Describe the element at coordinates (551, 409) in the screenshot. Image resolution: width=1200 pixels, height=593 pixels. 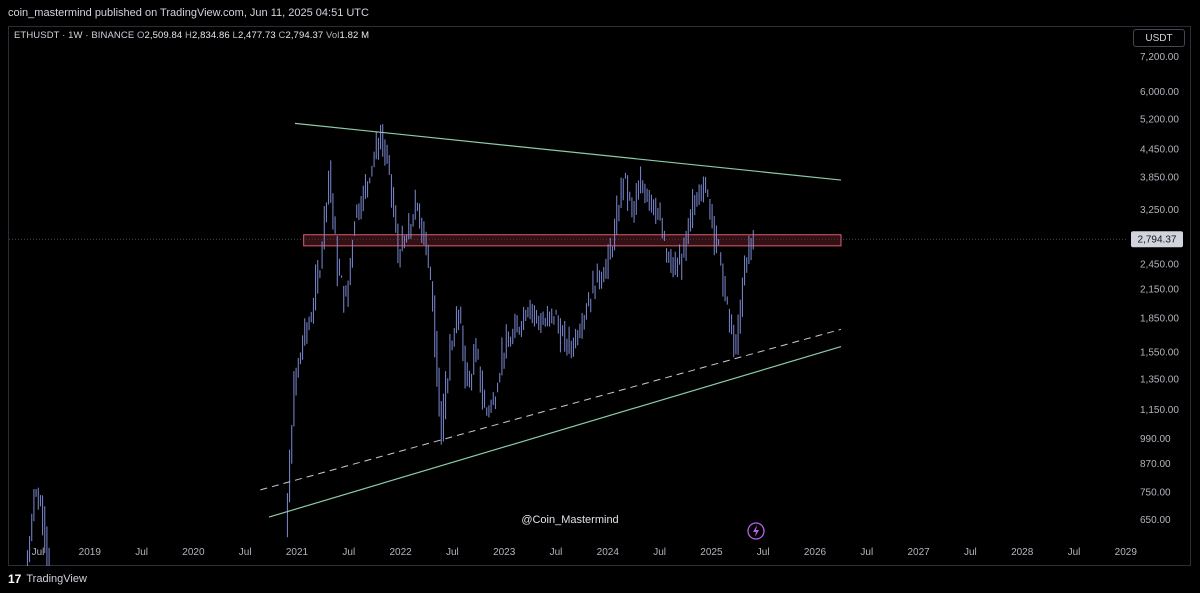
I see `dashed-trendline` at that location.